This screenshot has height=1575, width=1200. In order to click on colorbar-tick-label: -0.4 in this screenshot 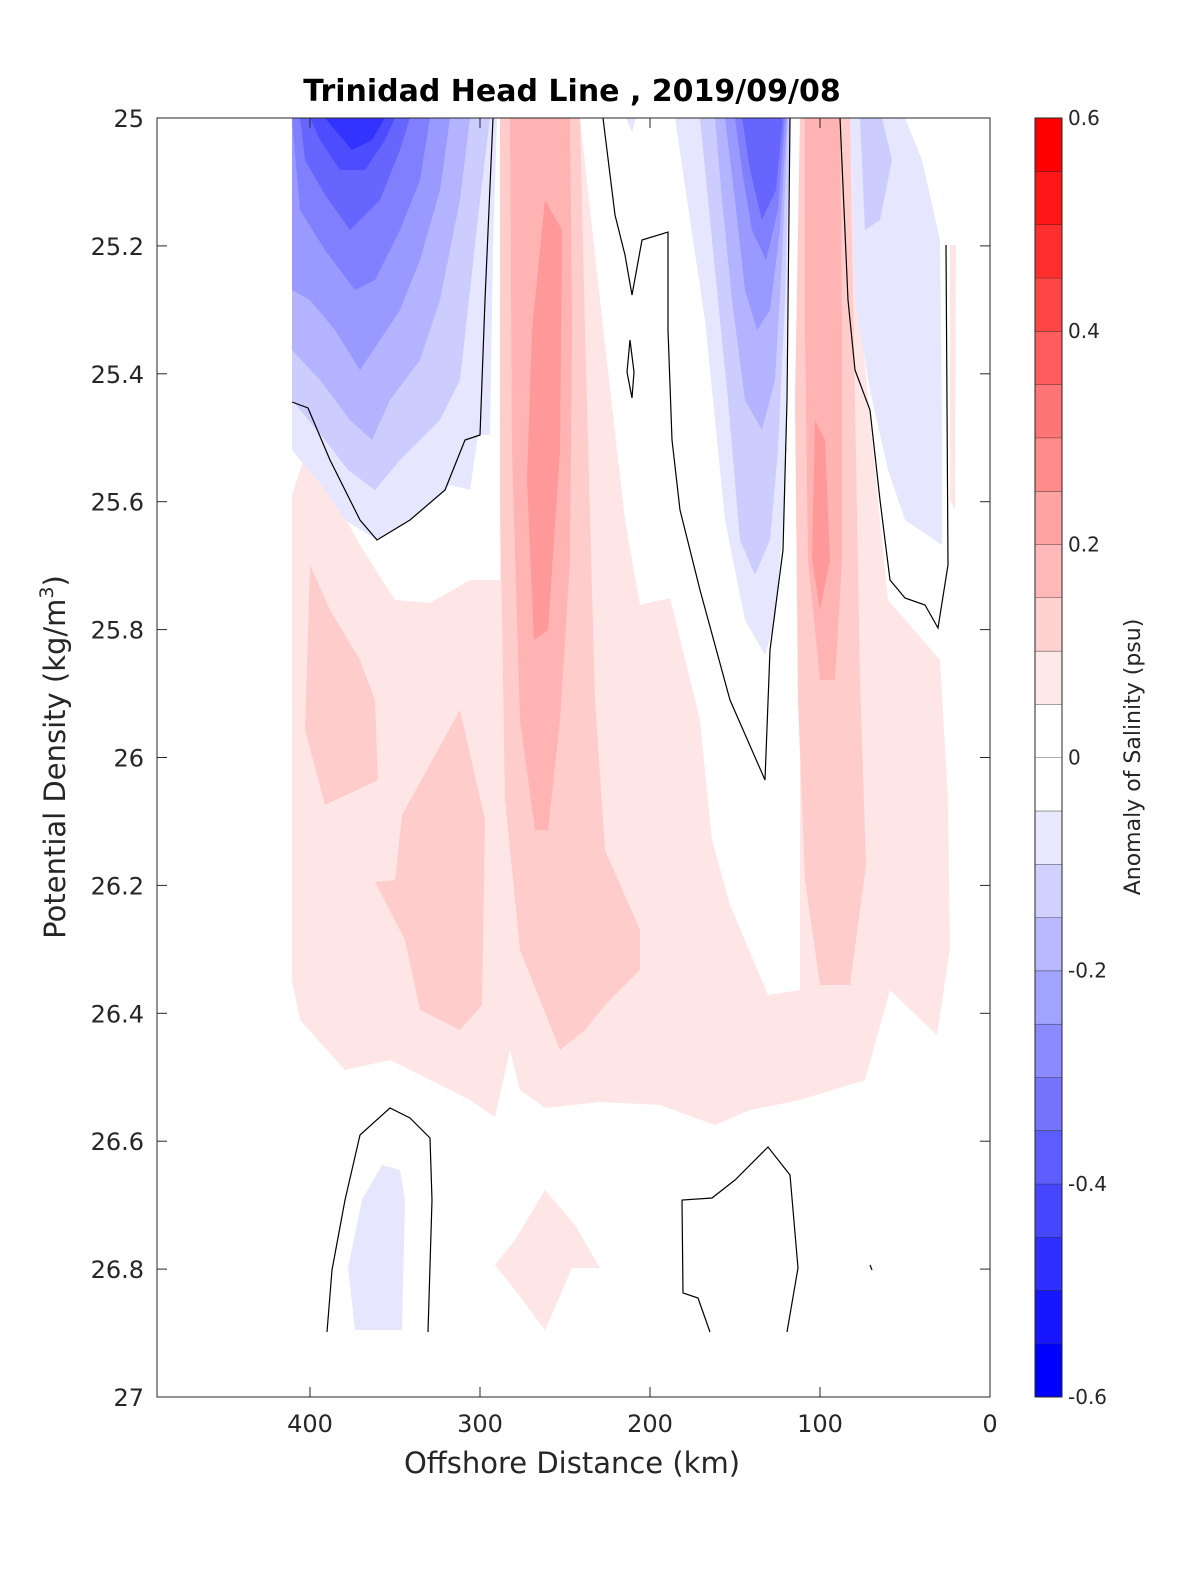, I will do `click(1087, 1184)`.